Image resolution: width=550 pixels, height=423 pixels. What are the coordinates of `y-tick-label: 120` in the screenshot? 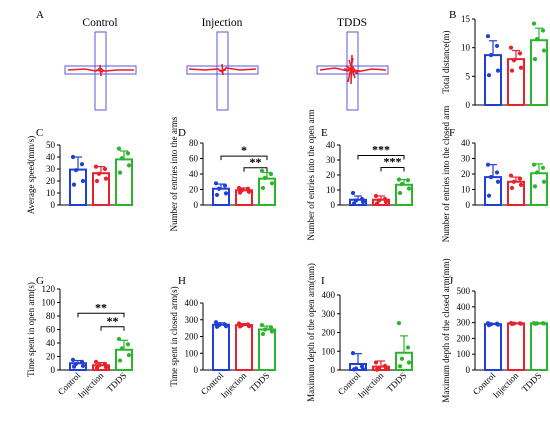 It's located at (49, 289).